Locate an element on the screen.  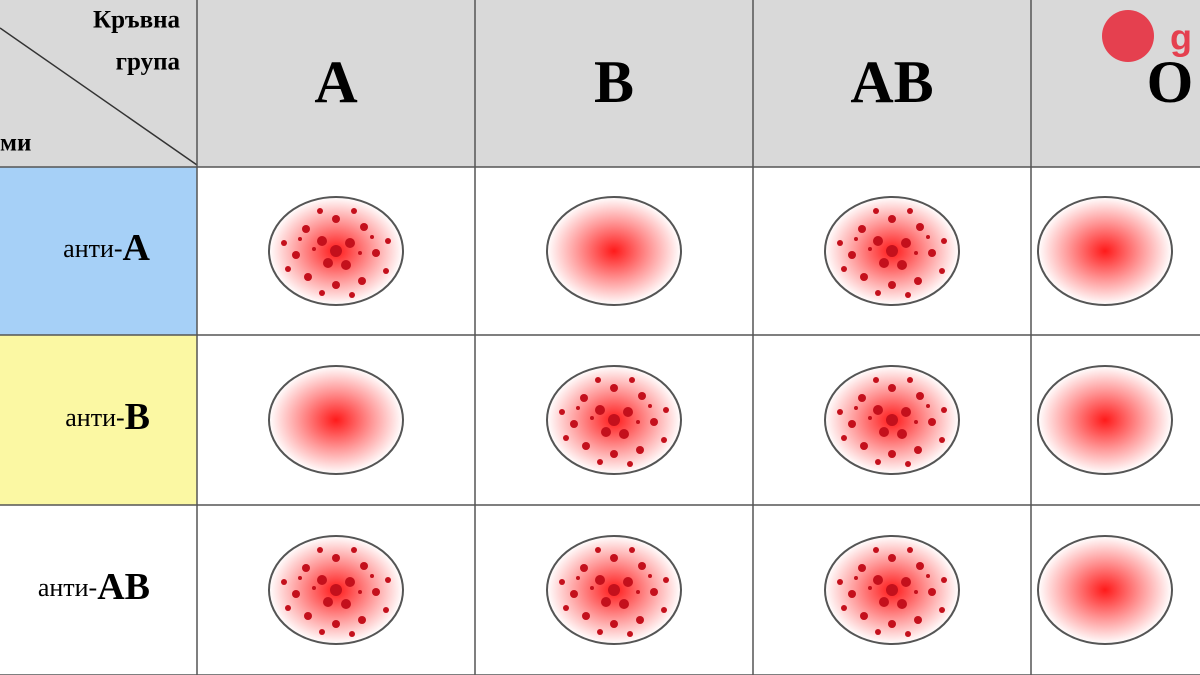
logo-text: g is located at coordinates (1181, 37).